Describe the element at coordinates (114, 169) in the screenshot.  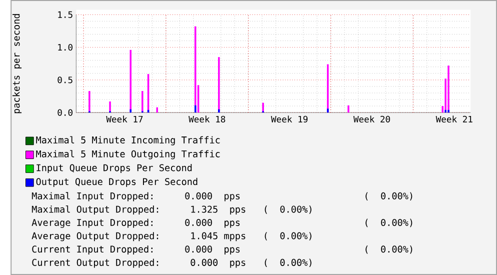
I see `legend-label: Input Queue Drops Per Second` at that location.